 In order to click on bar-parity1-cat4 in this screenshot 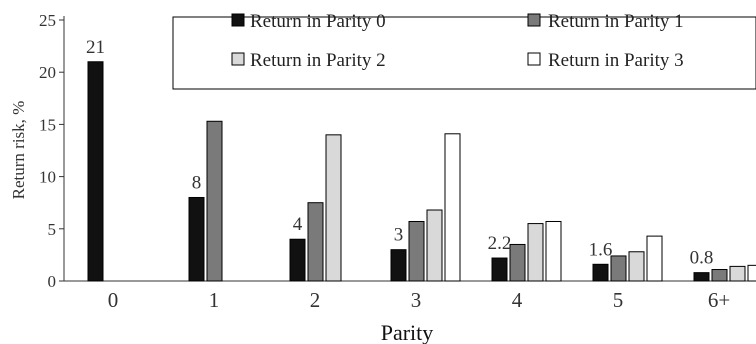, I will do `click(517, 262)`.